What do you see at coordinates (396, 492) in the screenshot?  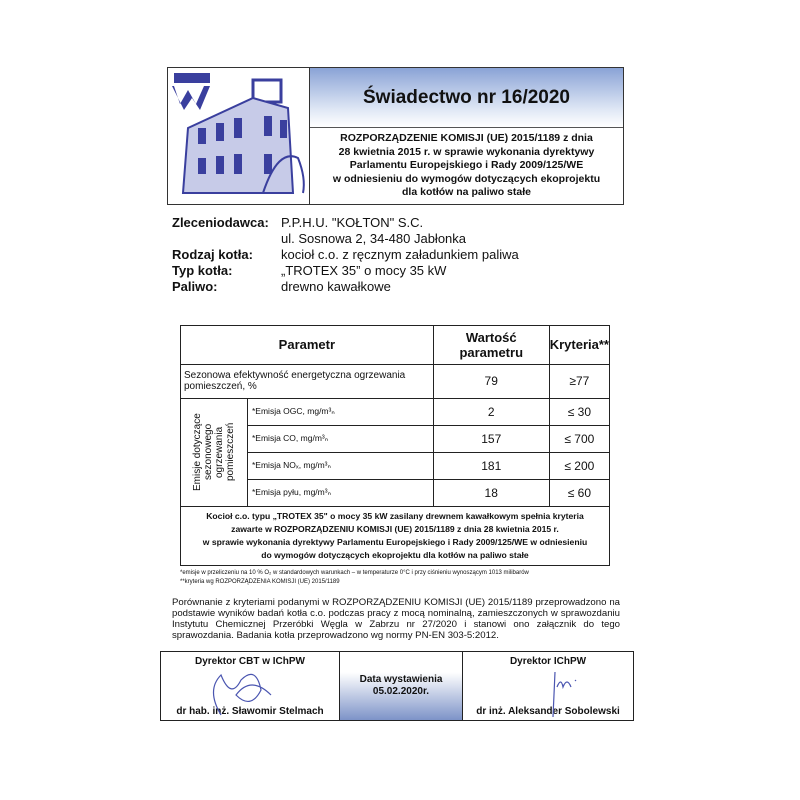 I see `table-row: *Emisja pyłu, mg/m³ₙ 18 ≤ 60` at bounding box center [396, 492].